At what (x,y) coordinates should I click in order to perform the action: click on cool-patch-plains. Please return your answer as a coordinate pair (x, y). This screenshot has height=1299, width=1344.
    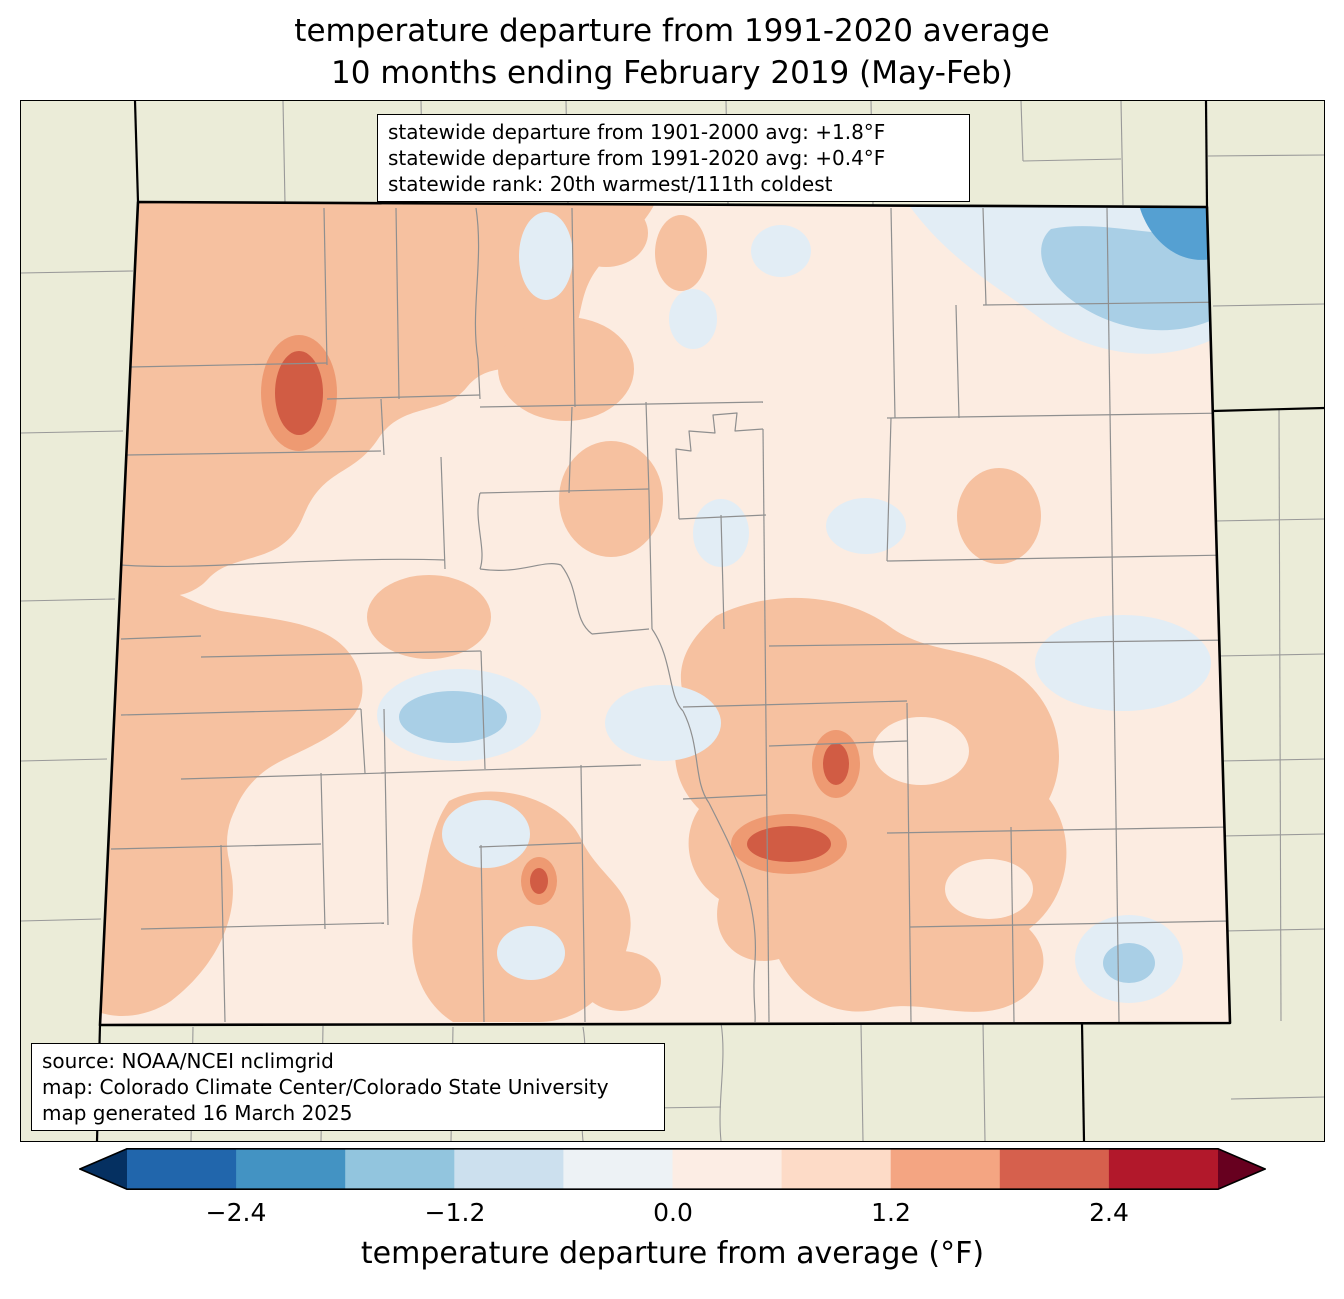
    Looking at the image, I should click on (866, 526).